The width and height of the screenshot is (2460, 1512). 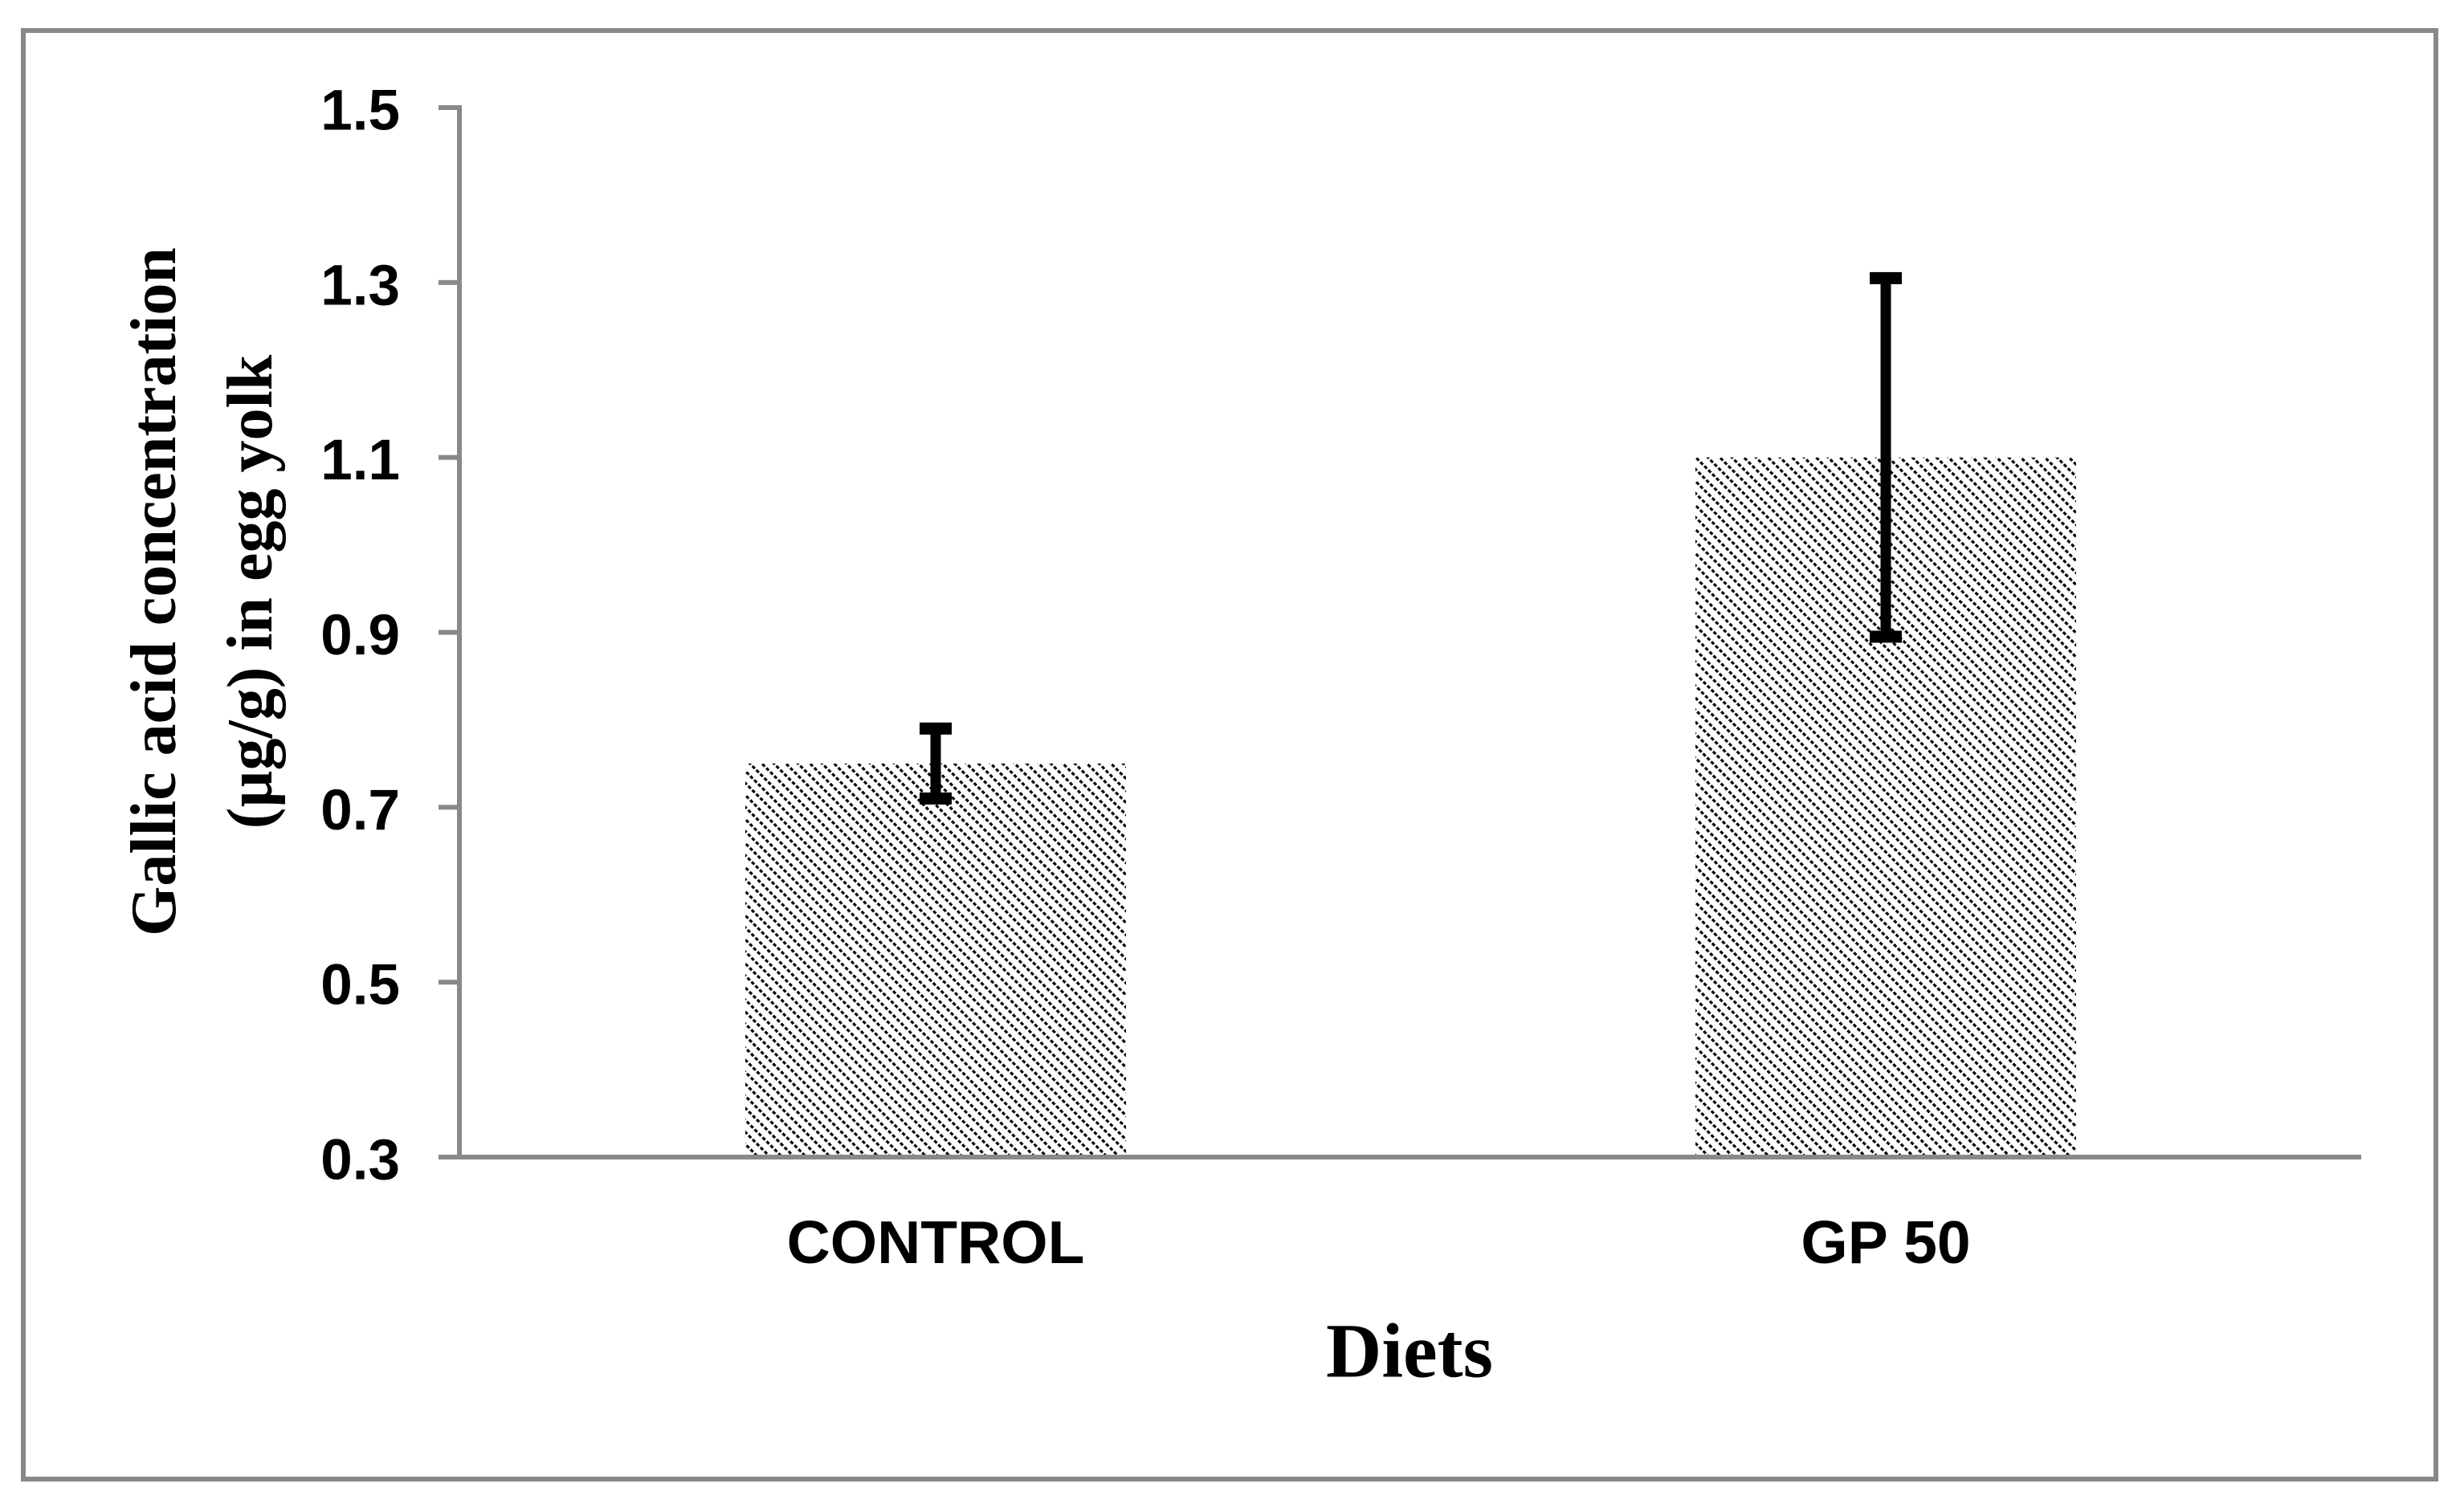 What do you see at coordinates (360, 111) in the screenshot?
I see `y-tick-label-1.5: 1.5` at bounding box center [360, 111].